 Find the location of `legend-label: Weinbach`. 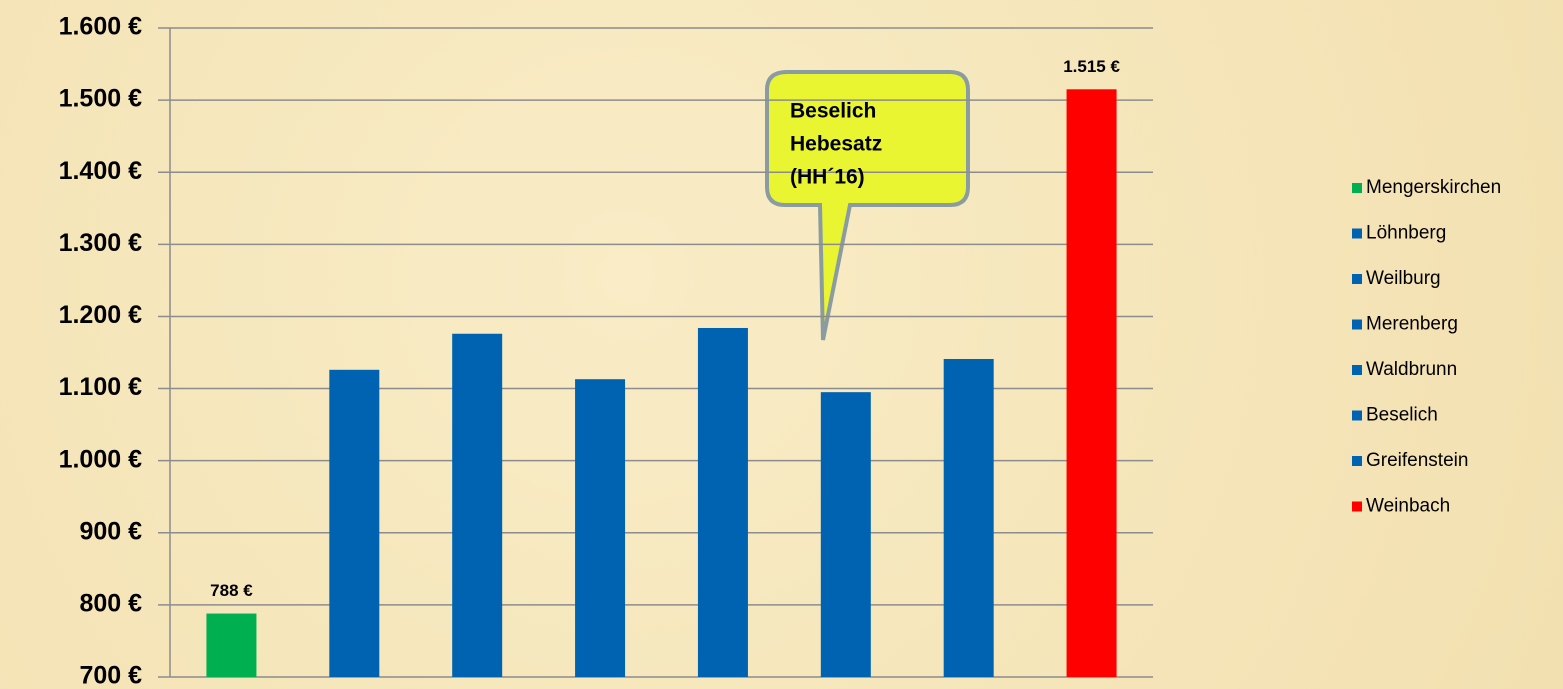

legend-label: Weinbach is located at coordinates (1408, 506).